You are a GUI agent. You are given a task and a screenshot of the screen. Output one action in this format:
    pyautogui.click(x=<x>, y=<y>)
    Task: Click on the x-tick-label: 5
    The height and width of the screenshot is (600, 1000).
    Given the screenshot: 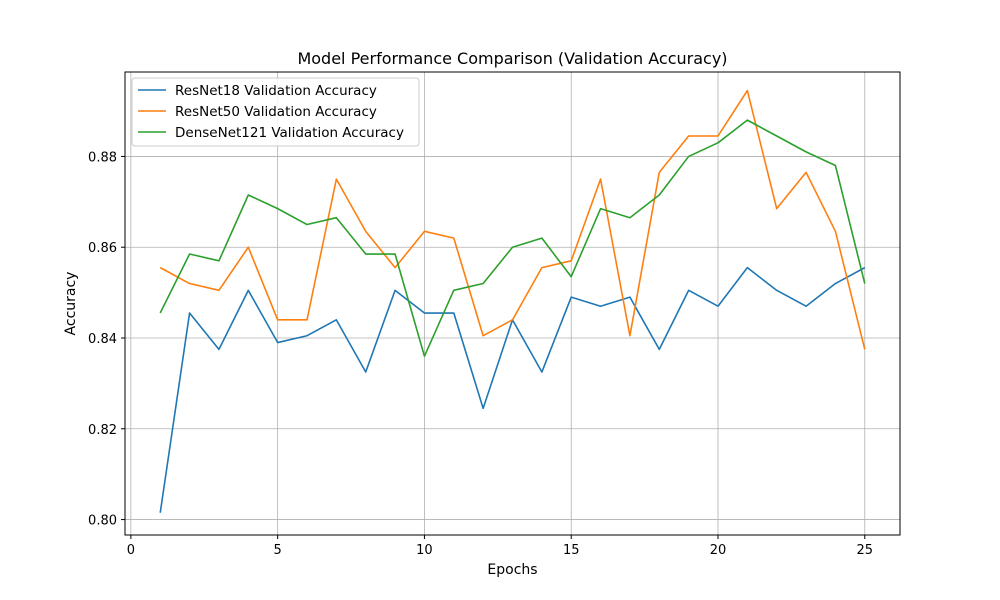 What is the action you would take?
    pyautogui.click(x=278, y=550)
    